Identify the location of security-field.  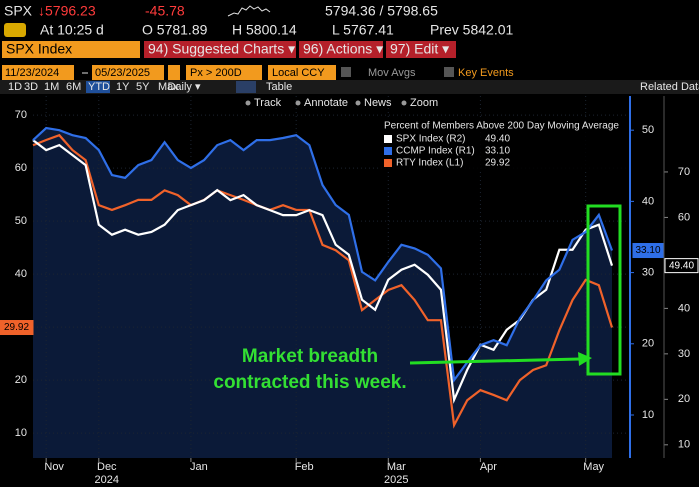
(71, 49).